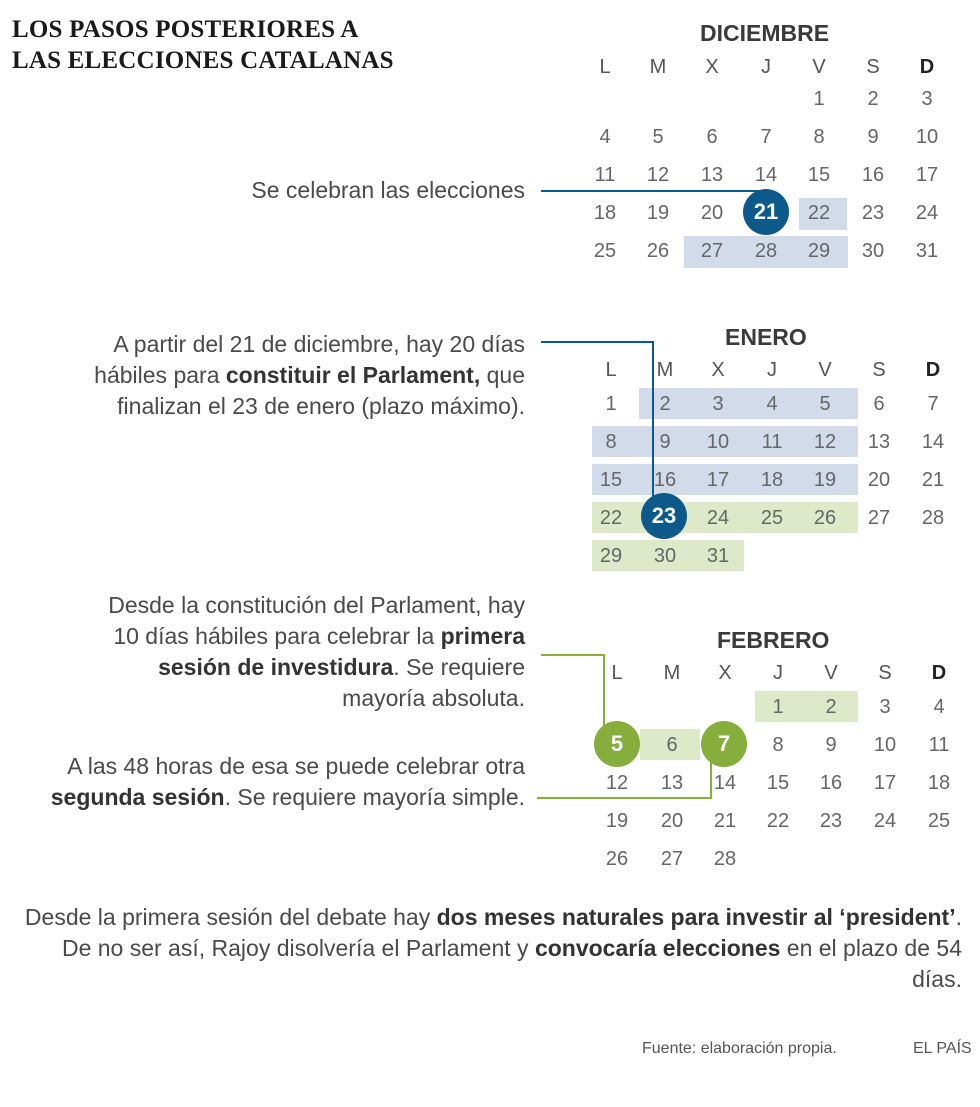  Describe the element at coordinates (885, 673) in the screenshot. I see `weekday-header: S` at that location.